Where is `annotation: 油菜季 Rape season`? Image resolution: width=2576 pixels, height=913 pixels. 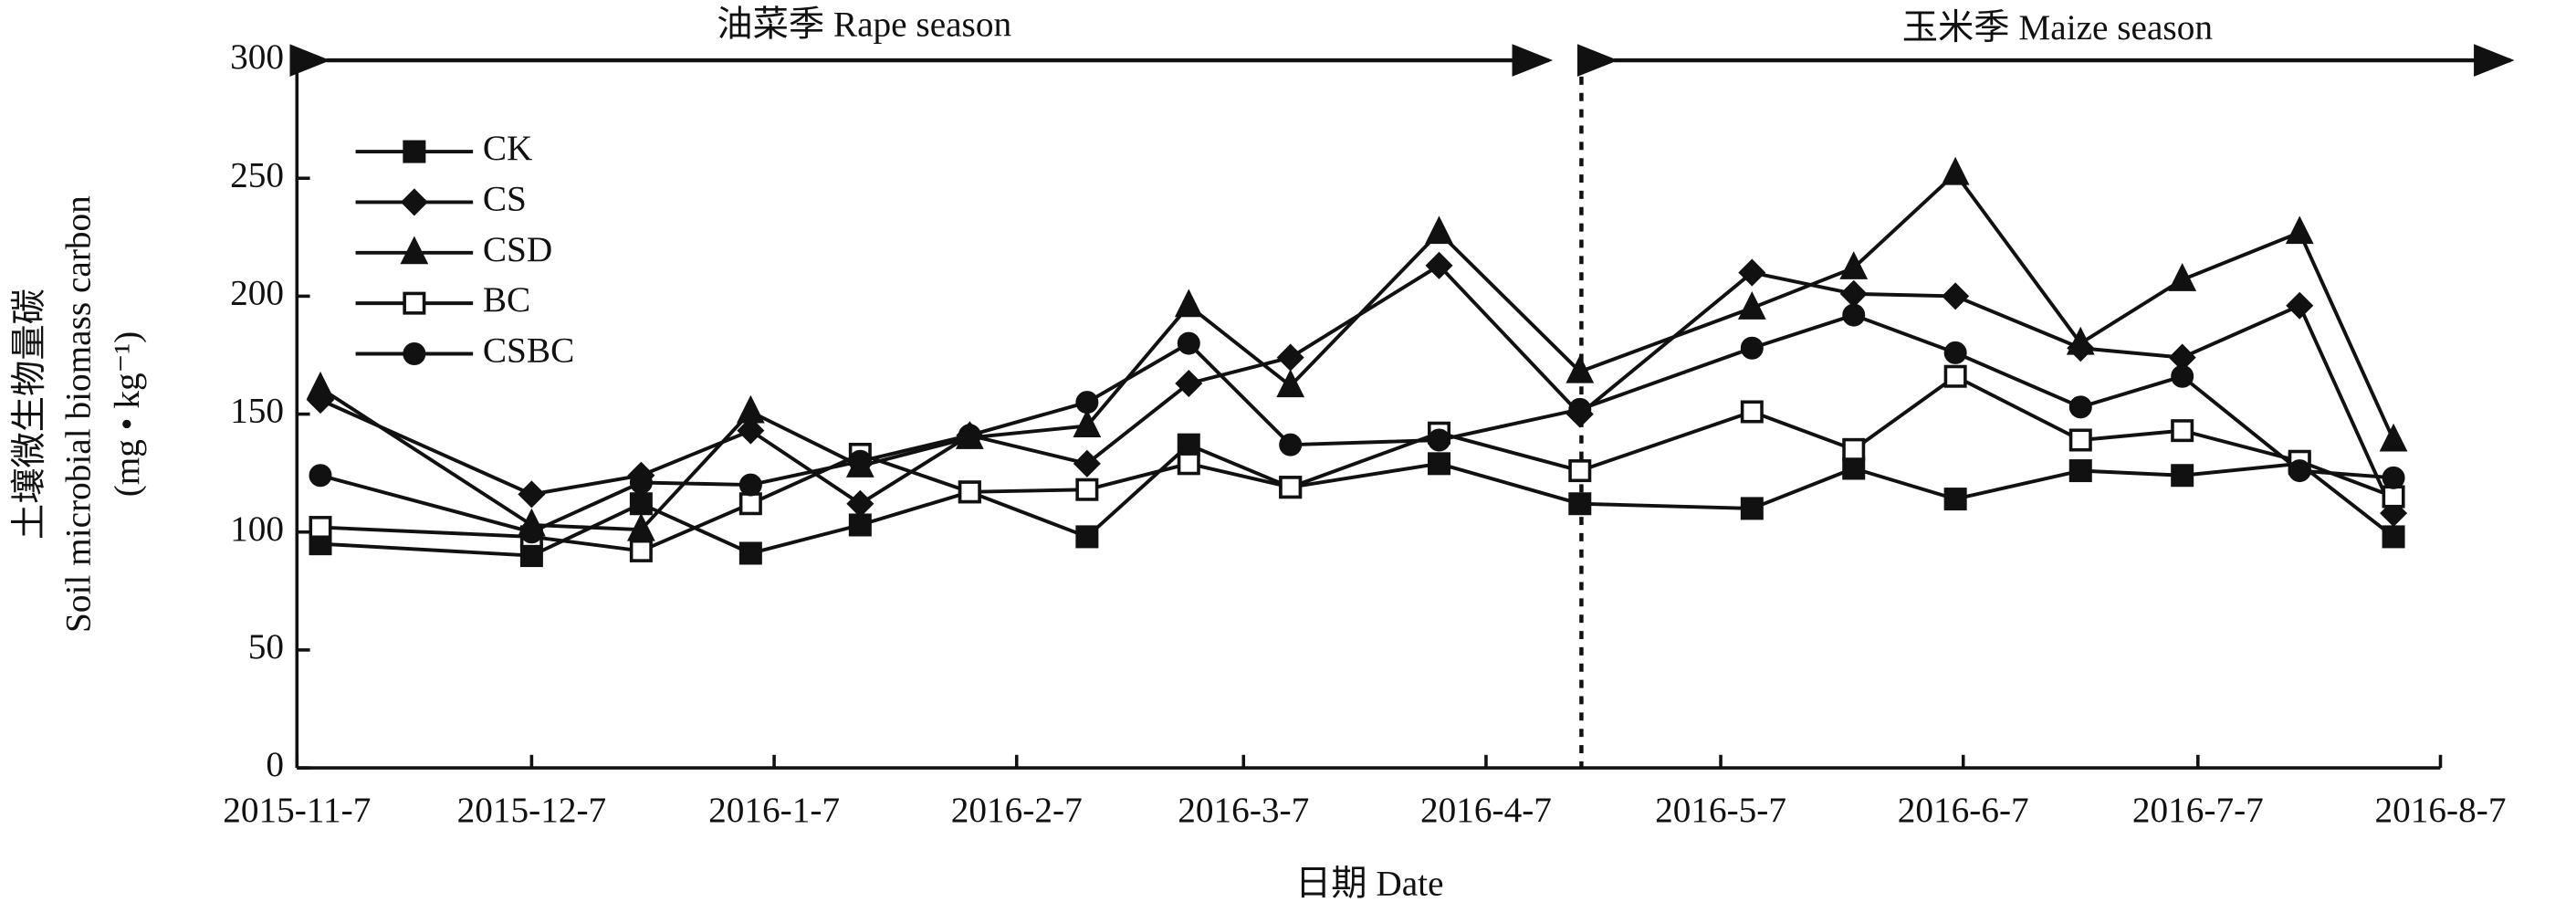
annotation: 油菜季 Rape season is located at coordinates (864, 25).